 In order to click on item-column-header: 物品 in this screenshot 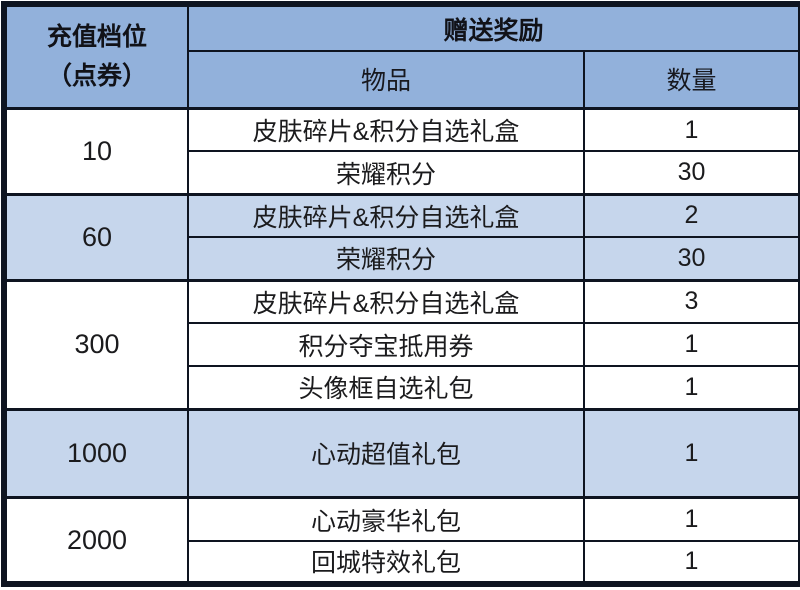, I will do `click(386, 80)`.